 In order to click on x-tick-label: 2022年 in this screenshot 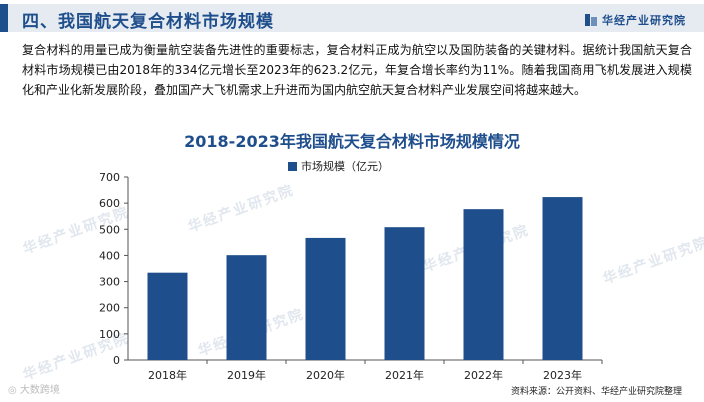, I will do `click(483, 375)`.